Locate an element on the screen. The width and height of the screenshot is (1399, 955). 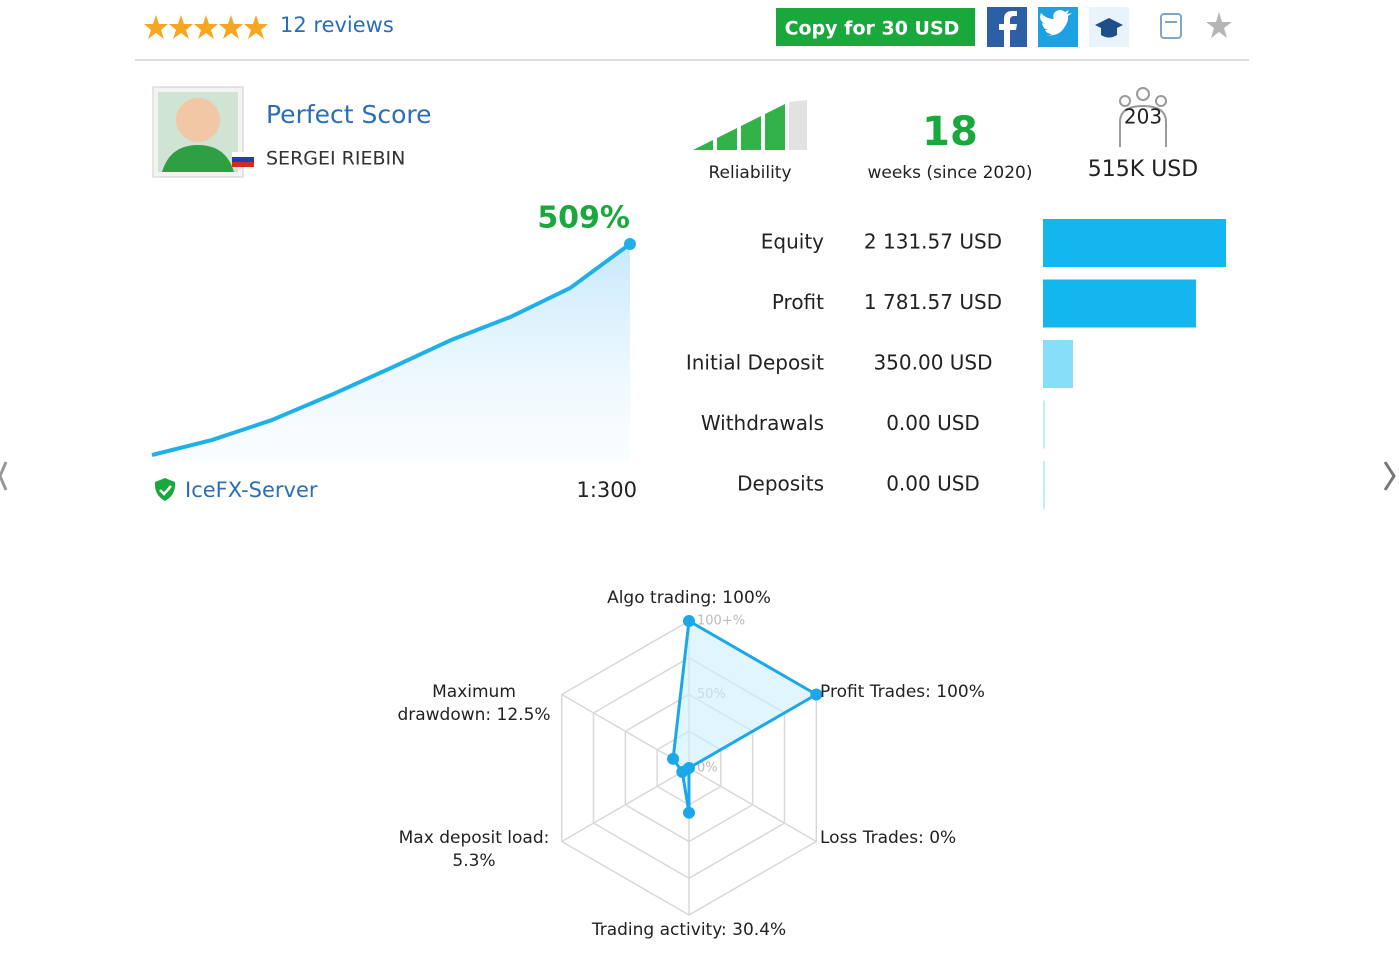
stat-value: 1 781.57 USD is located at coordinates (933, 302).